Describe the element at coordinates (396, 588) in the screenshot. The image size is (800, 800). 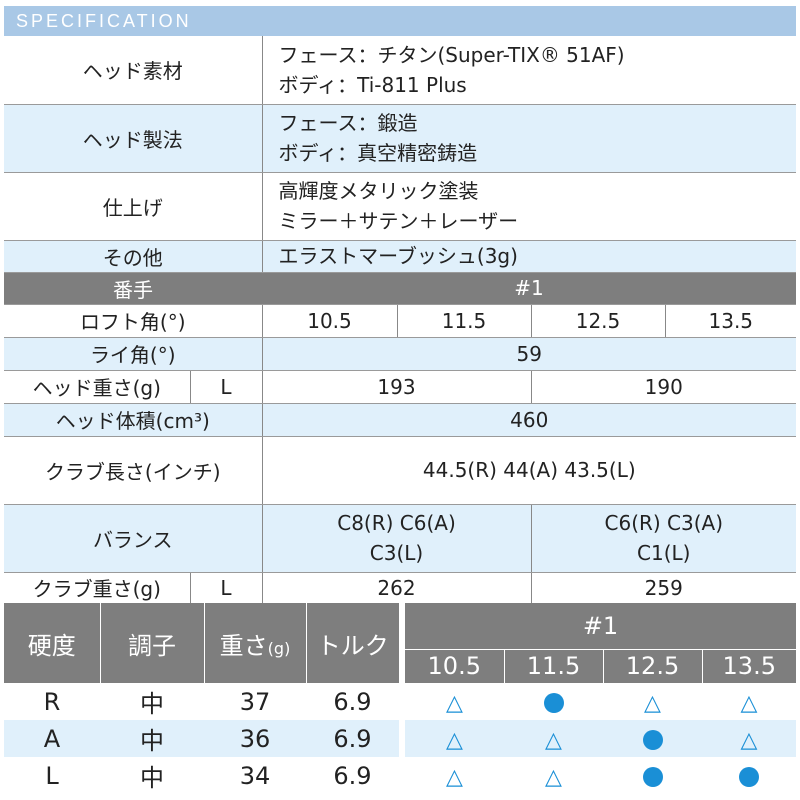
I see `club-weight-value: 262` at that location.